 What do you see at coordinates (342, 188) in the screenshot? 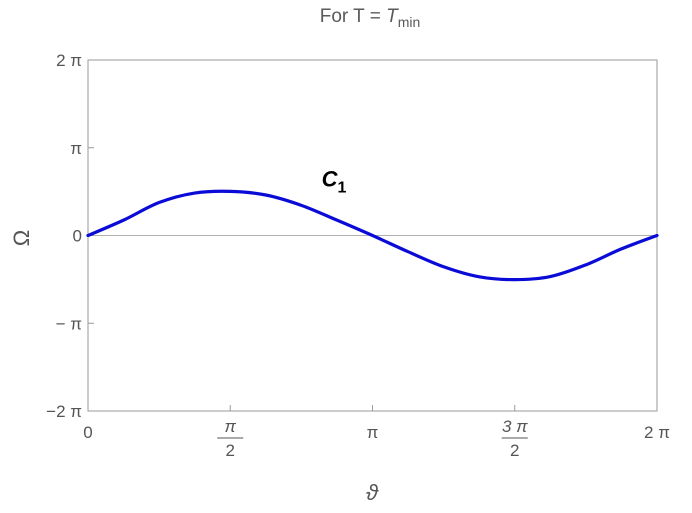
I see `series-label-subscript: 1` at bounding box center [342, 188].